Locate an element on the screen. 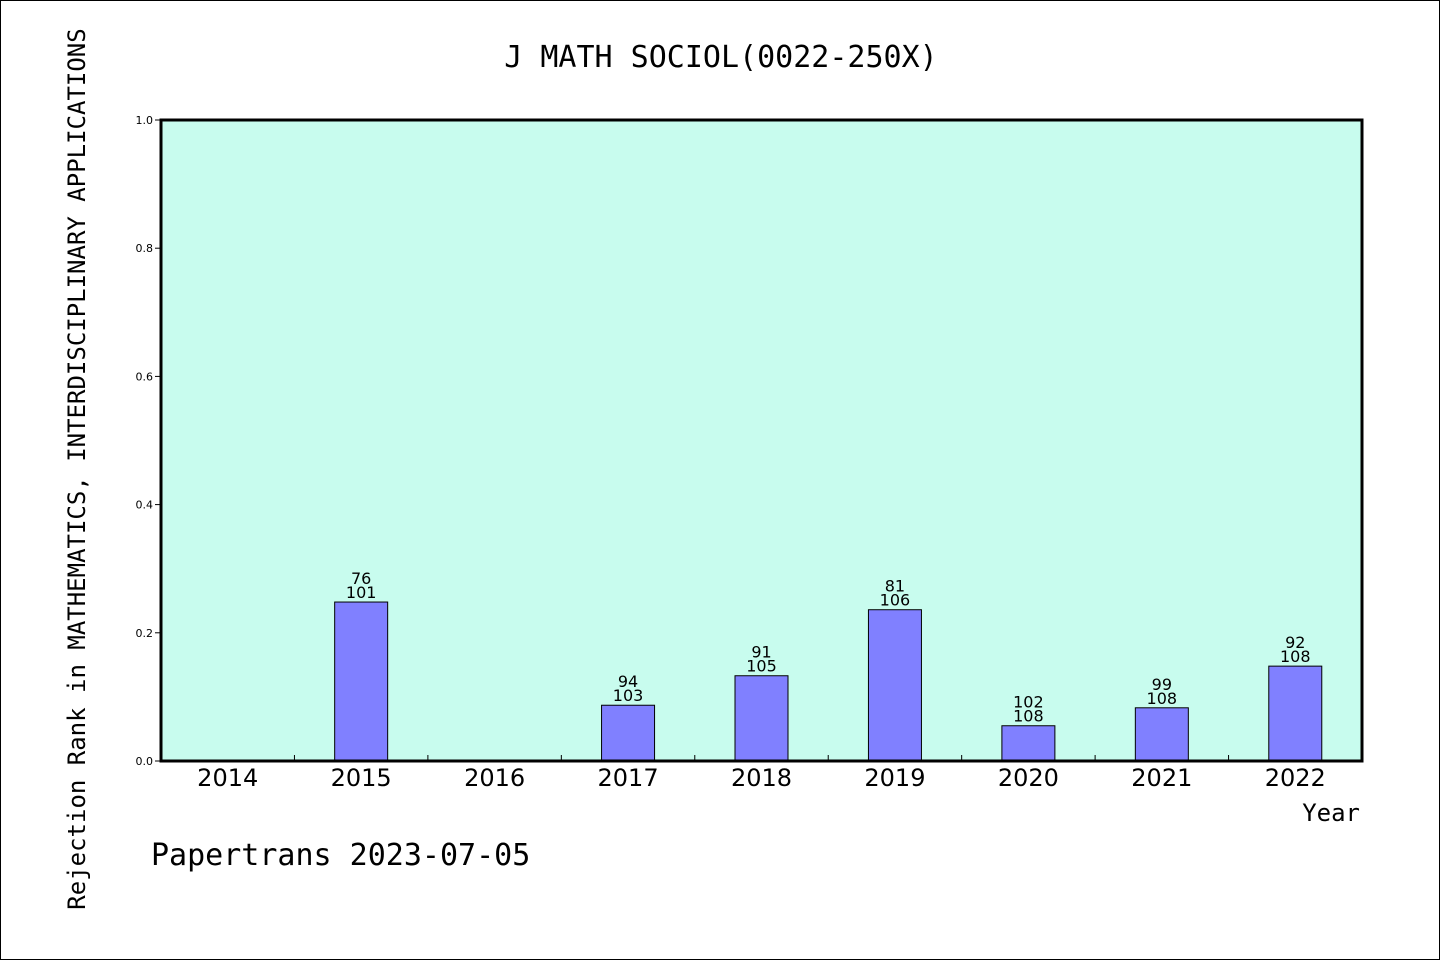  x-axis-label: Year is located at coordinates (1331, 813).